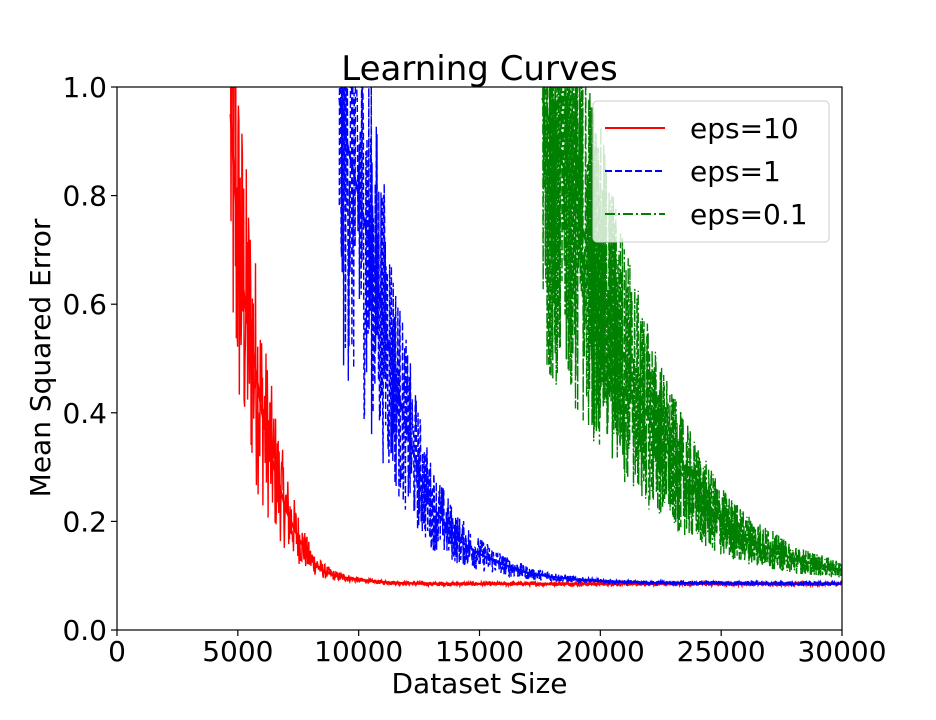 The width and height of the screenshot is (936, 720). I want to click on y-tick-label: 0.4, so click(84, 413).